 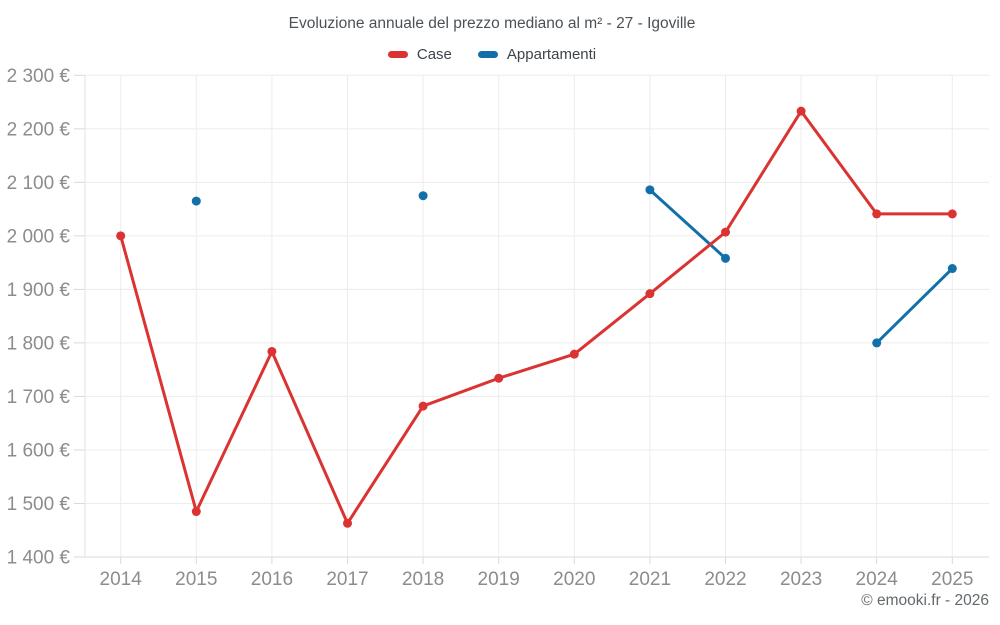 I want to click on y-tick-label: 1 900 €, so click(x=39, y=290).